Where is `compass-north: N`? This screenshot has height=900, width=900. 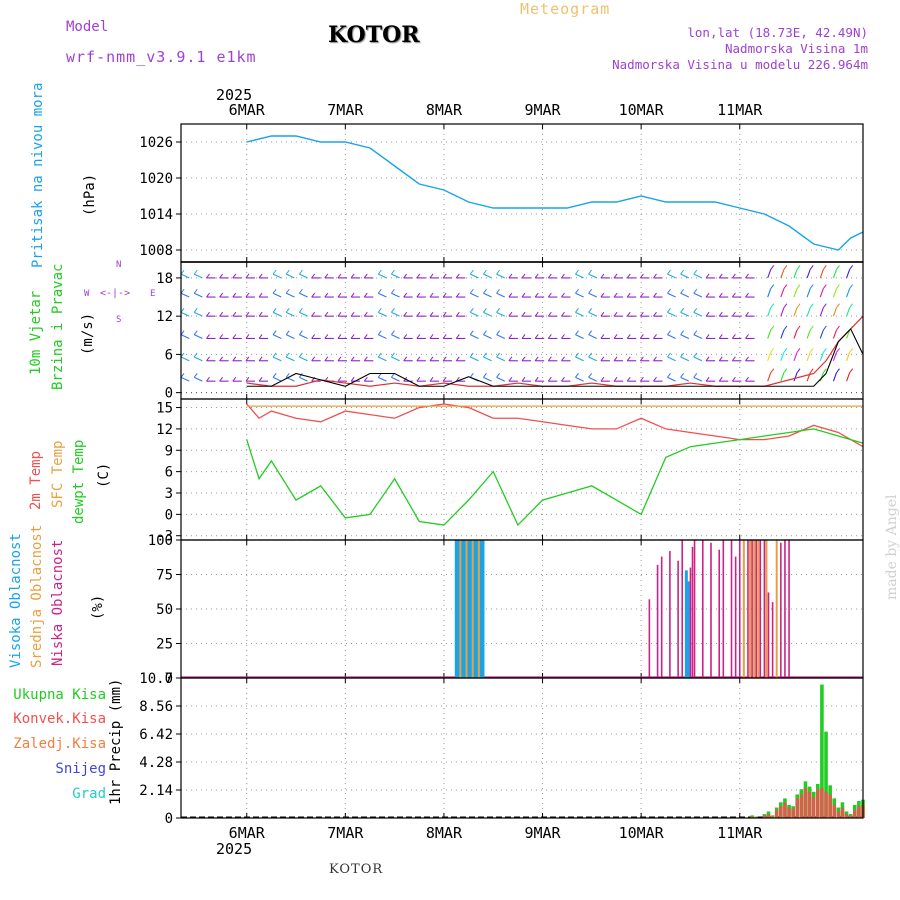
compass-north: N is located at coordinates (119, 265).